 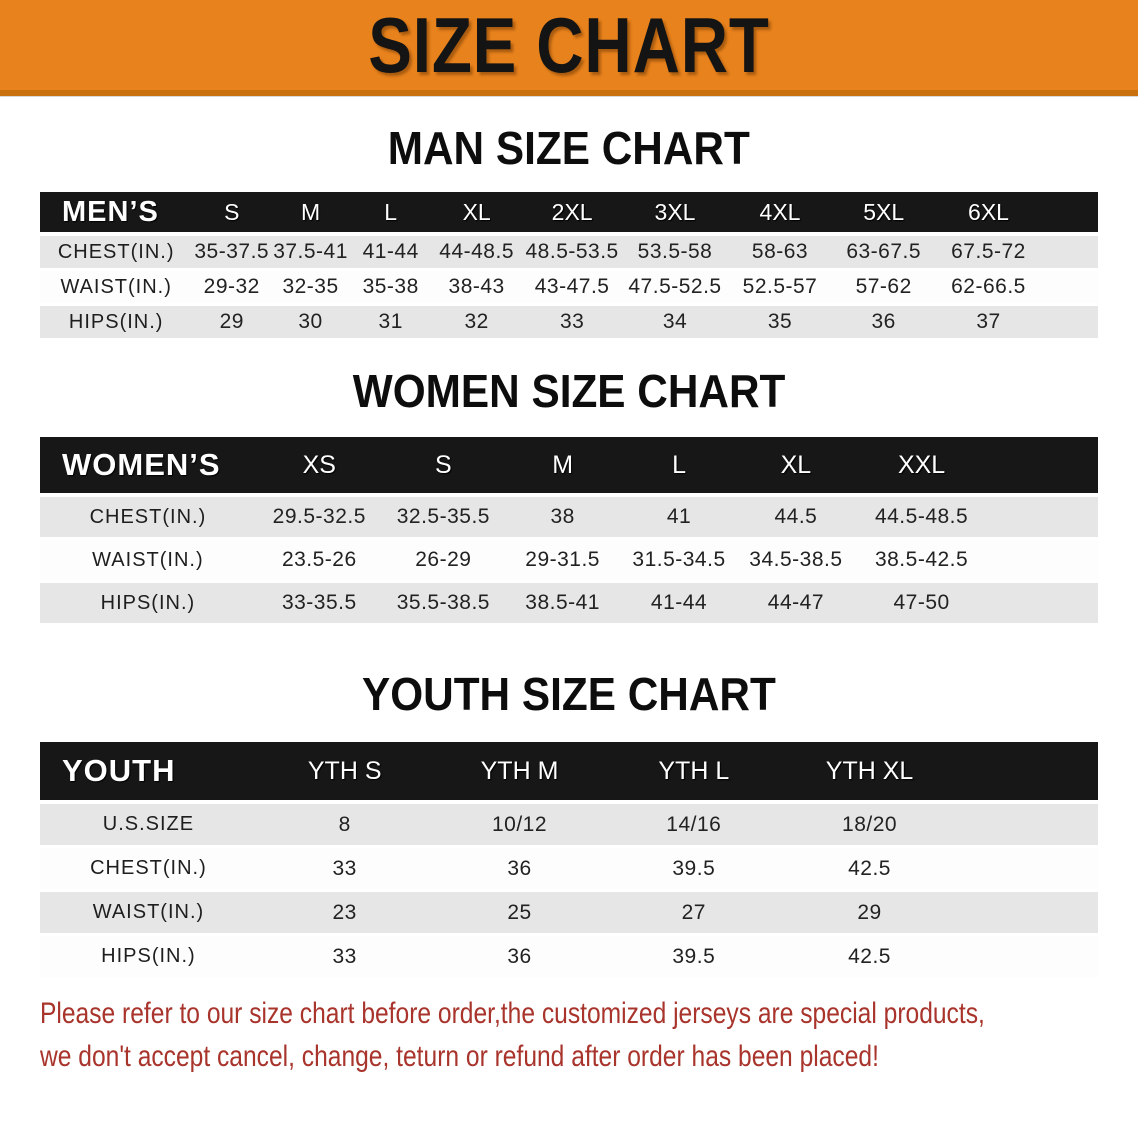 What do you see at coordinates (780, 323) in the screenshot?
I see `size-value: 35` at bounding box center [780, 323].